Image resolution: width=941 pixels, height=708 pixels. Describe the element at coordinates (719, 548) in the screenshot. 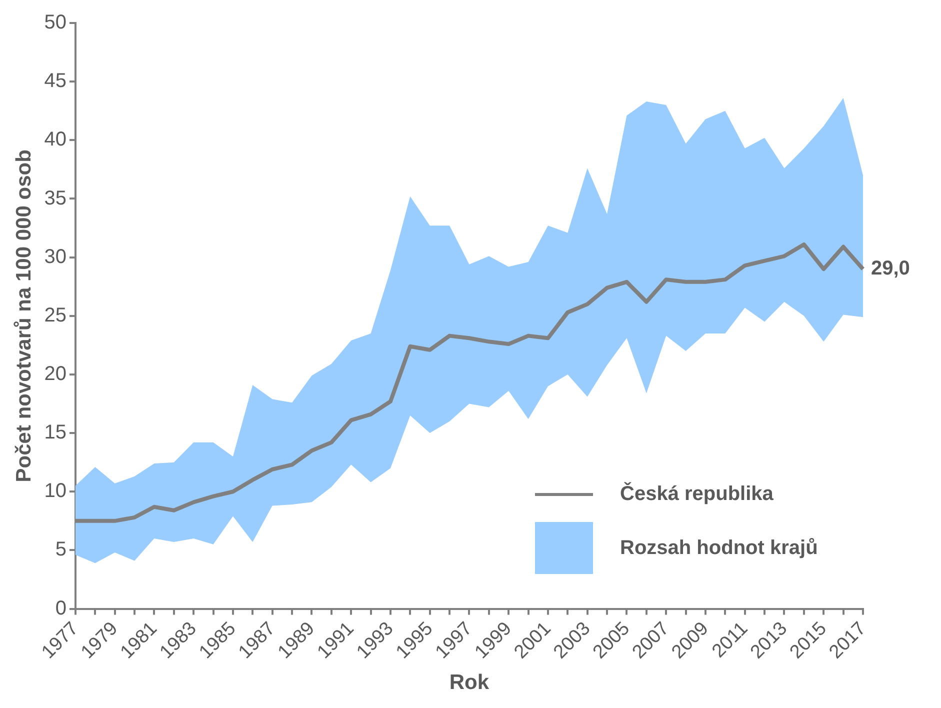

I see `annotation: Rozsah hodnot krajů` at that location.